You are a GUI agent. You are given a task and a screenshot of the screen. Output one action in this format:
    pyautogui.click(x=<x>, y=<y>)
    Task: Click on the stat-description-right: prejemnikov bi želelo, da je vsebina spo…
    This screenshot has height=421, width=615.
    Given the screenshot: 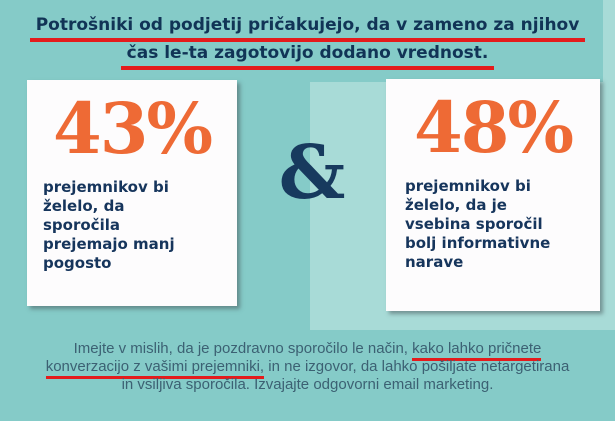 What is the action you would take?
    pyautogui.click(x=478, y=224)
    